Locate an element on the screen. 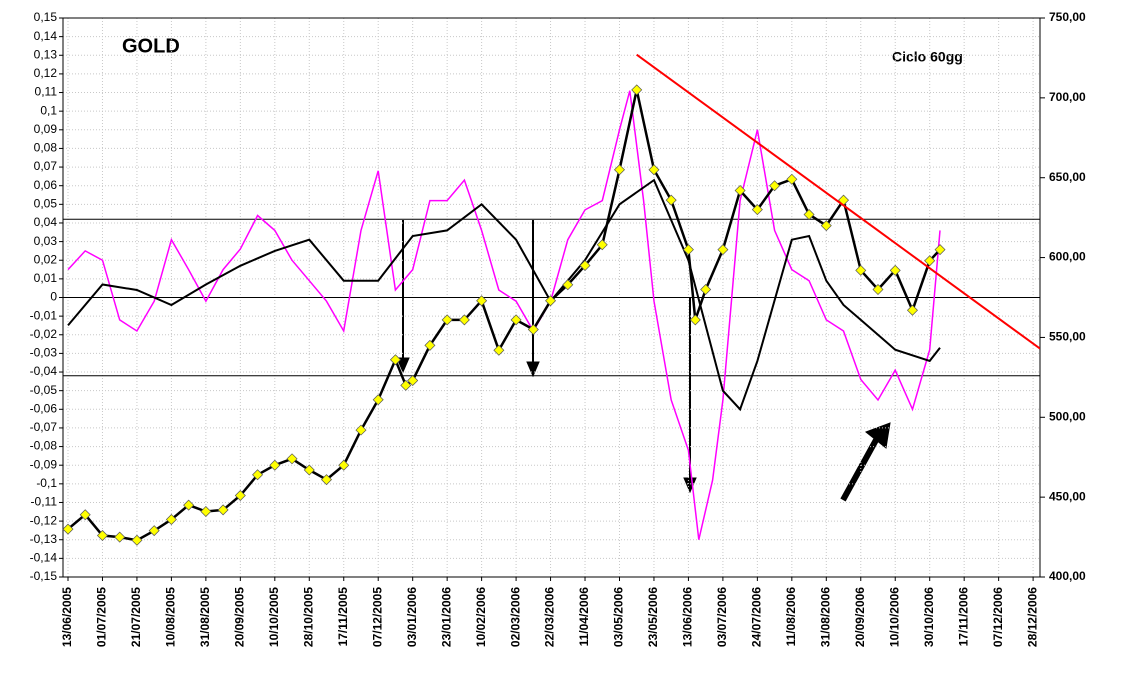  y-tick-label: 0,02 is located at coordinates (46, 259).